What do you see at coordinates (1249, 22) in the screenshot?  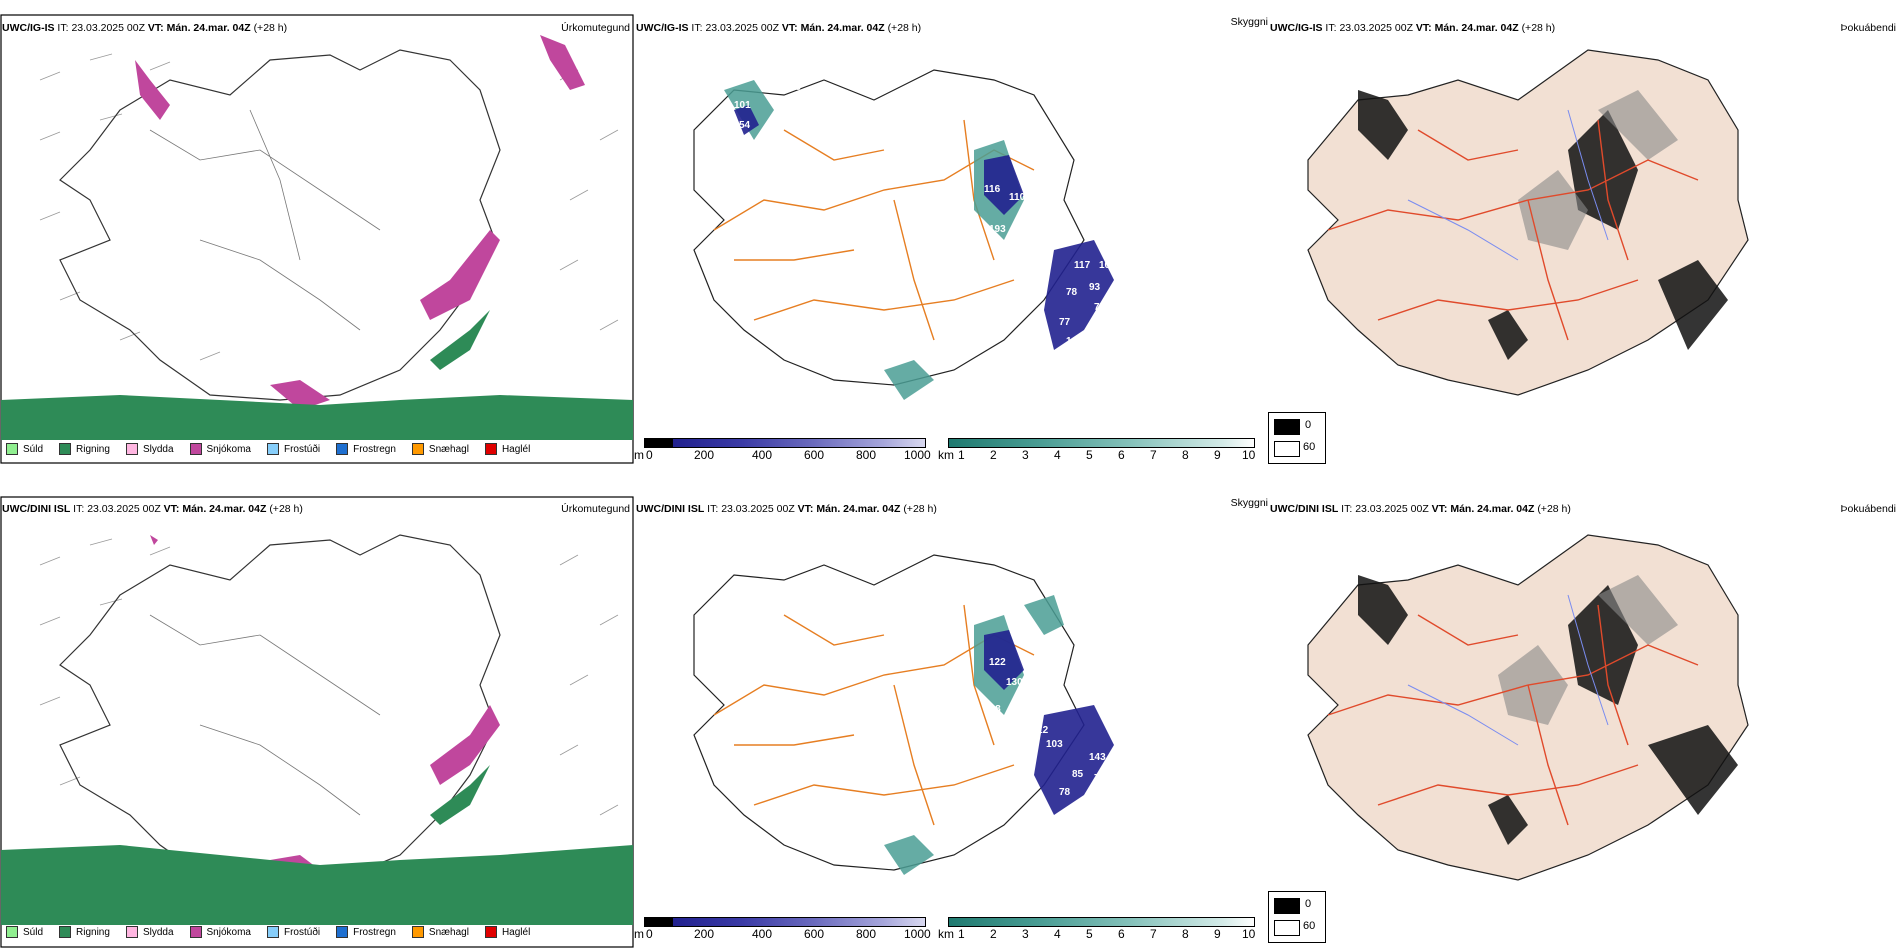 I see `row1-visibility-title: Skyggni` at bounding box center [1249, 22].